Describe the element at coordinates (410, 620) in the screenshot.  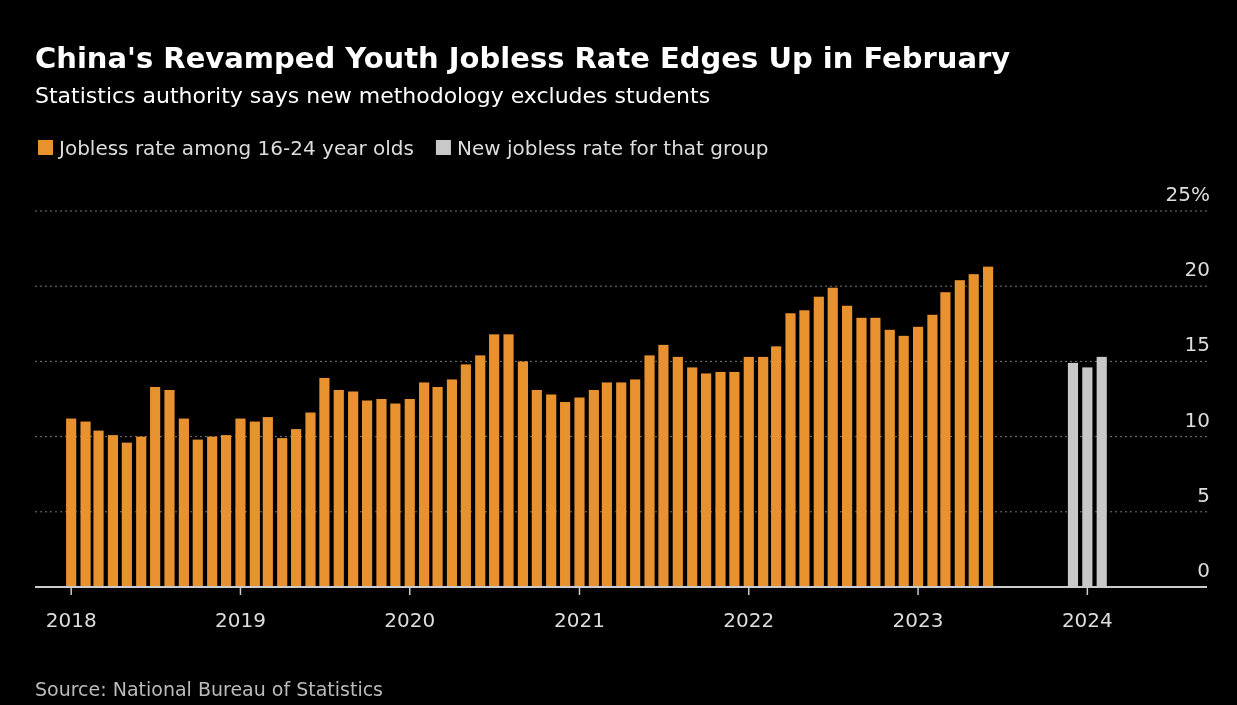
I see `x-tick-label: 2020` at that location.